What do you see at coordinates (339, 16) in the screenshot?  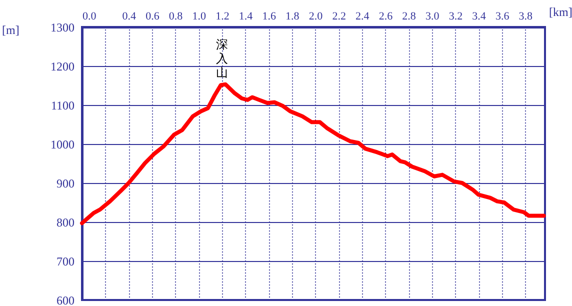 I see `x-tick-label: 2.2` at bounding box center [339, 16].